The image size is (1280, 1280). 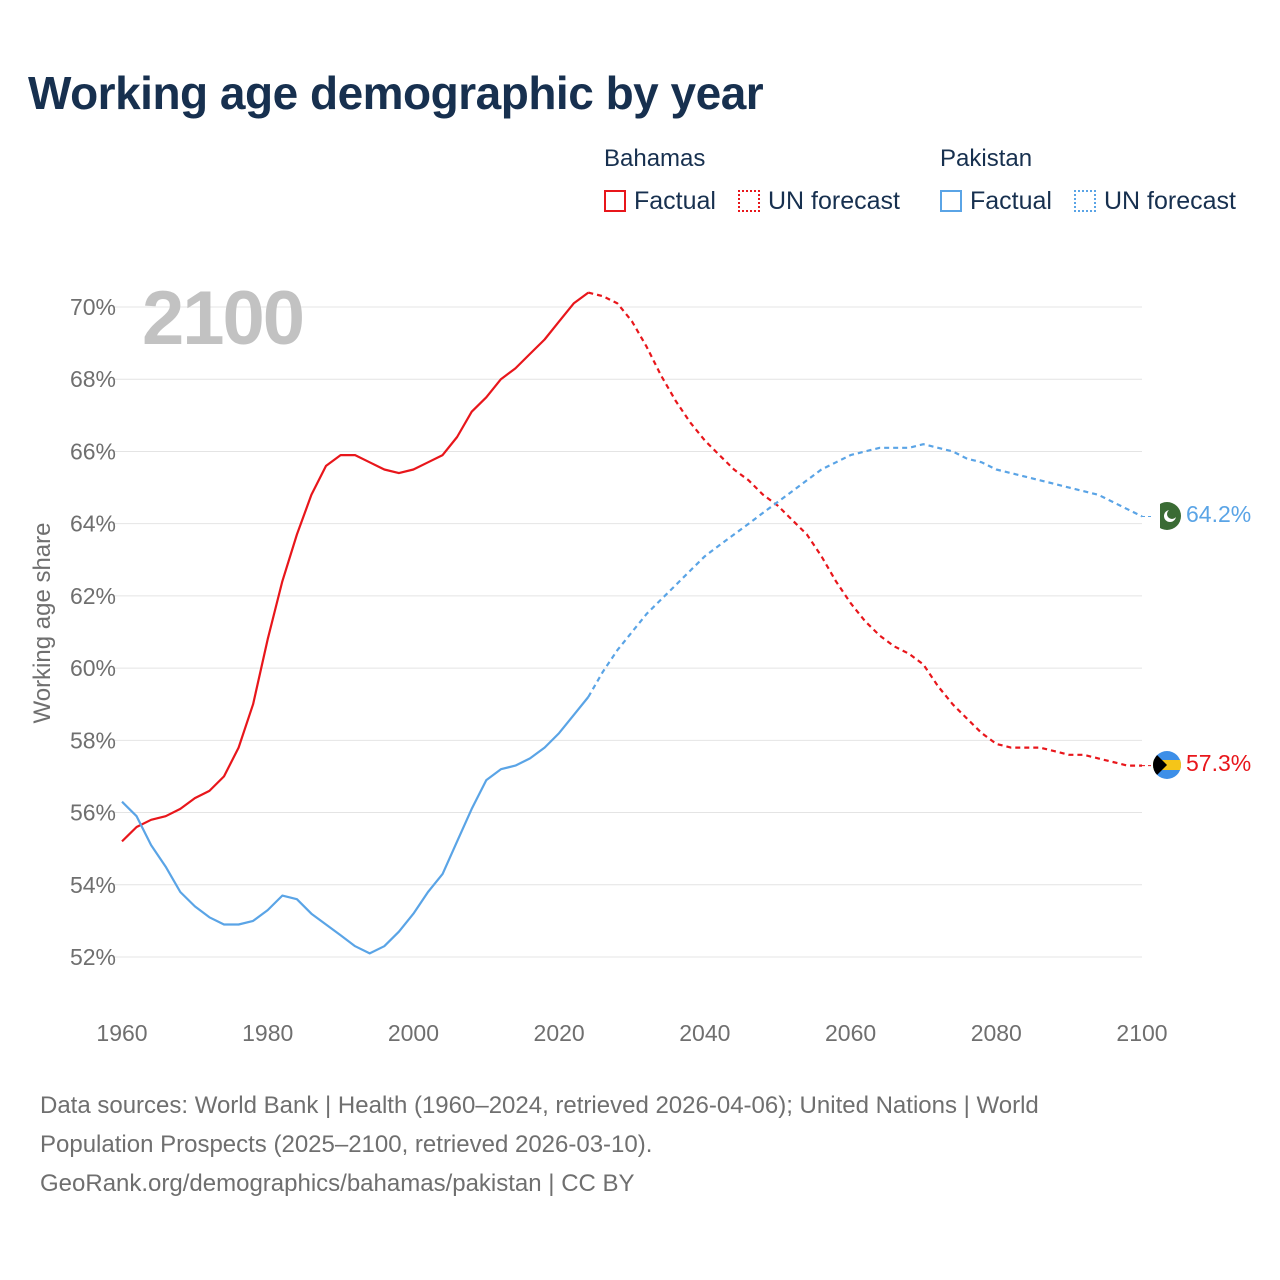 What do you see at coordinates (222, 318) in the screenshot?
I see `year-watermark: 2100` at bounding box center [222, 318].